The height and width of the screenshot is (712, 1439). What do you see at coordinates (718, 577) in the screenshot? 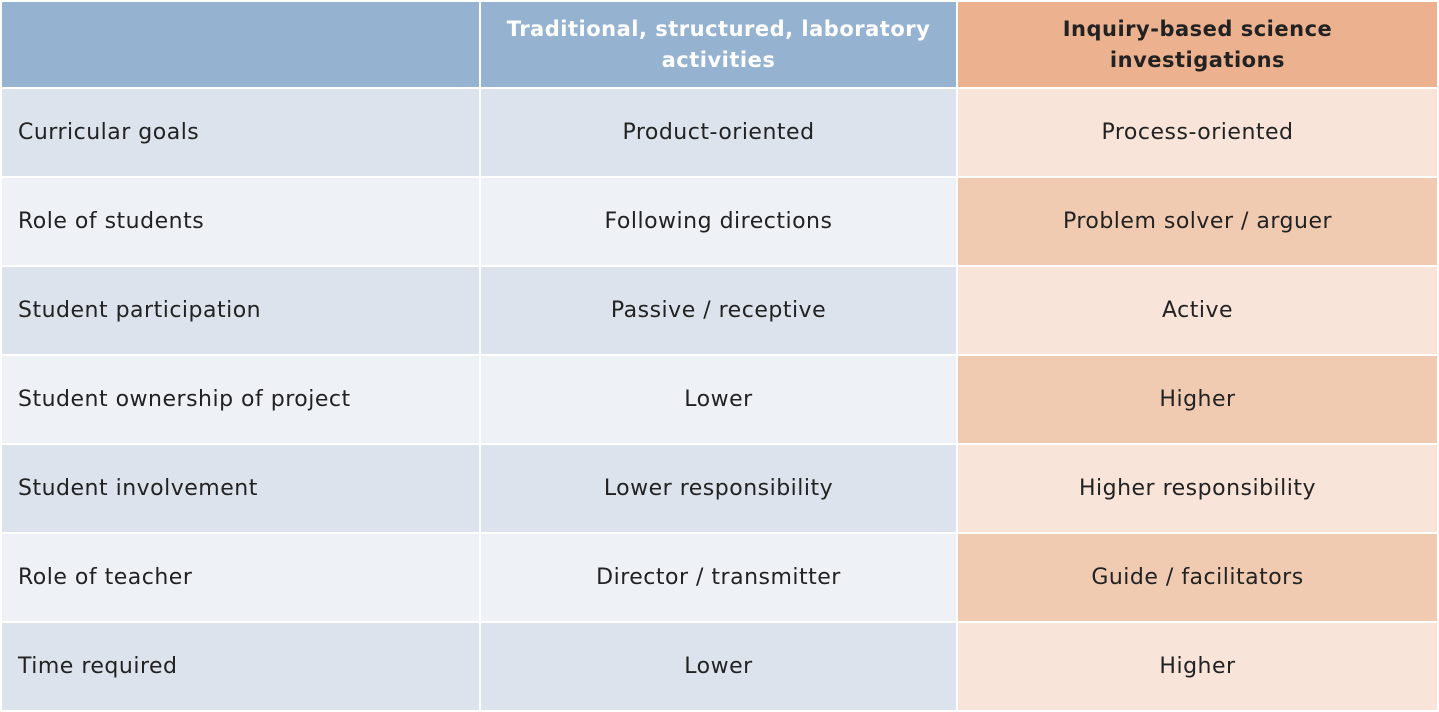
I see `table-cell: Director / transmitter` at bounding box center [718, 577].